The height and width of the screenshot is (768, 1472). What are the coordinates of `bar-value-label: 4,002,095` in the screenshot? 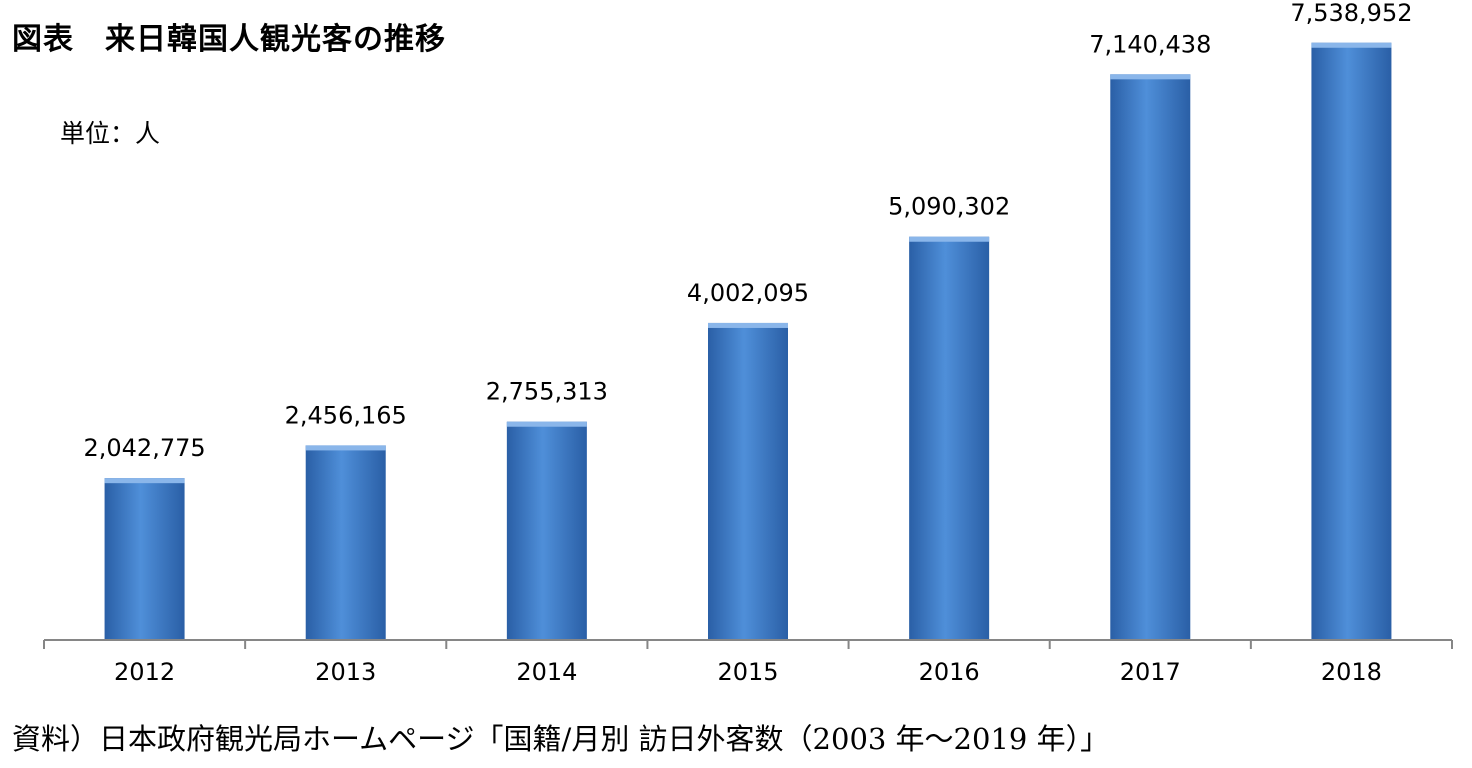 It's located at (748, 293).